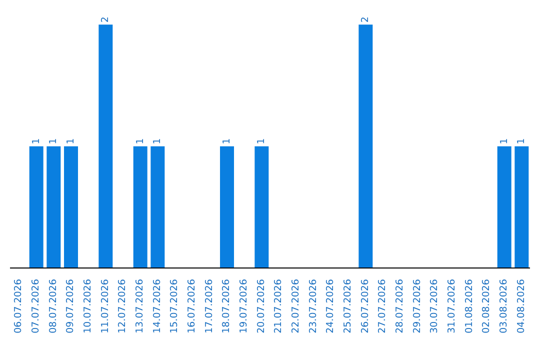 This screenshot has height=340, width=540. I want to click on x-tick-label: 12.07.2026, so click(122, 306).